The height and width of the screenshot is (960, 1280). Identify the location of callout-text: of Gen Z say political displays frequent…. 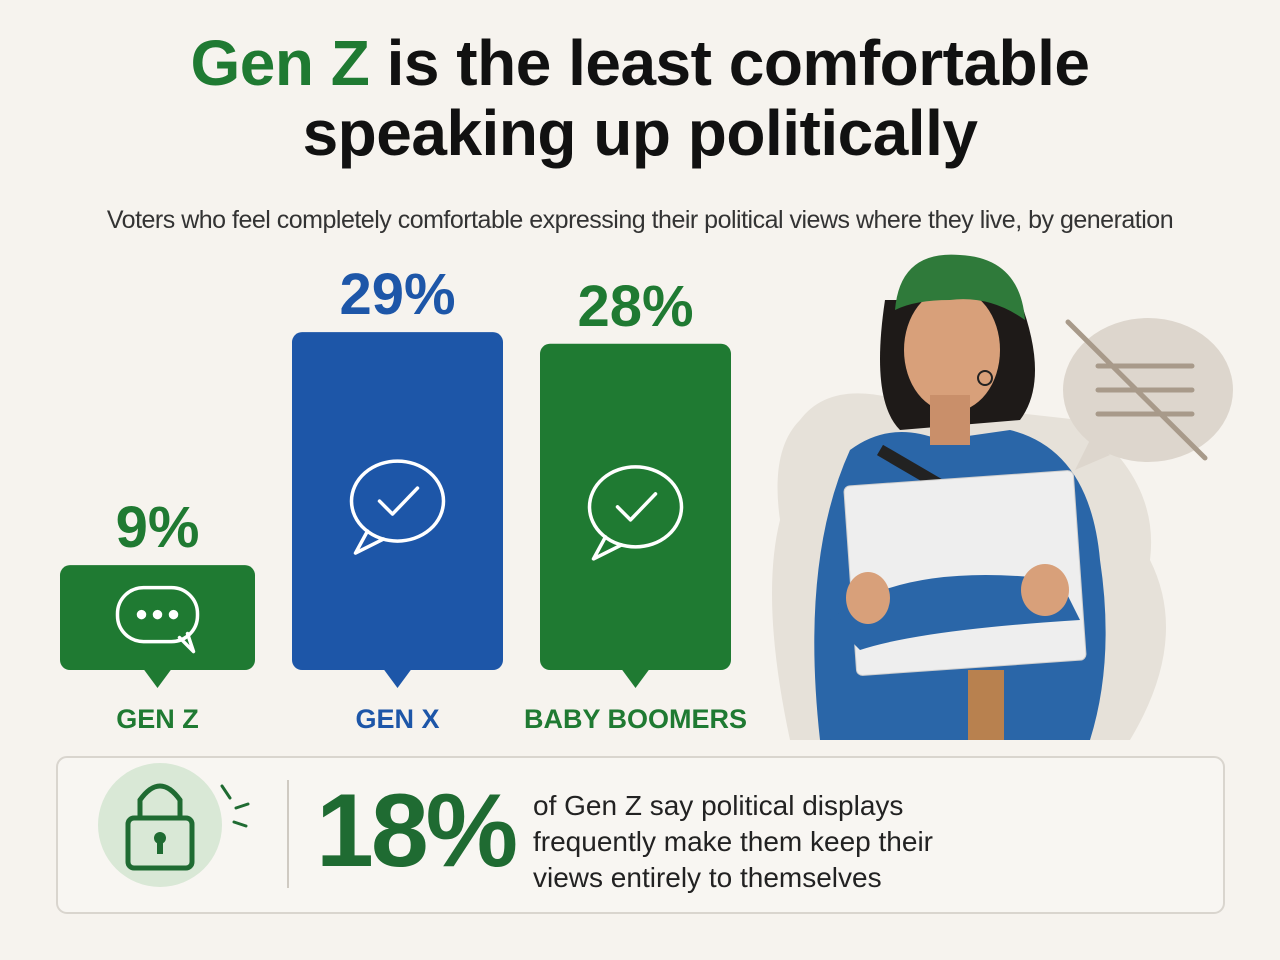
(733, 841).